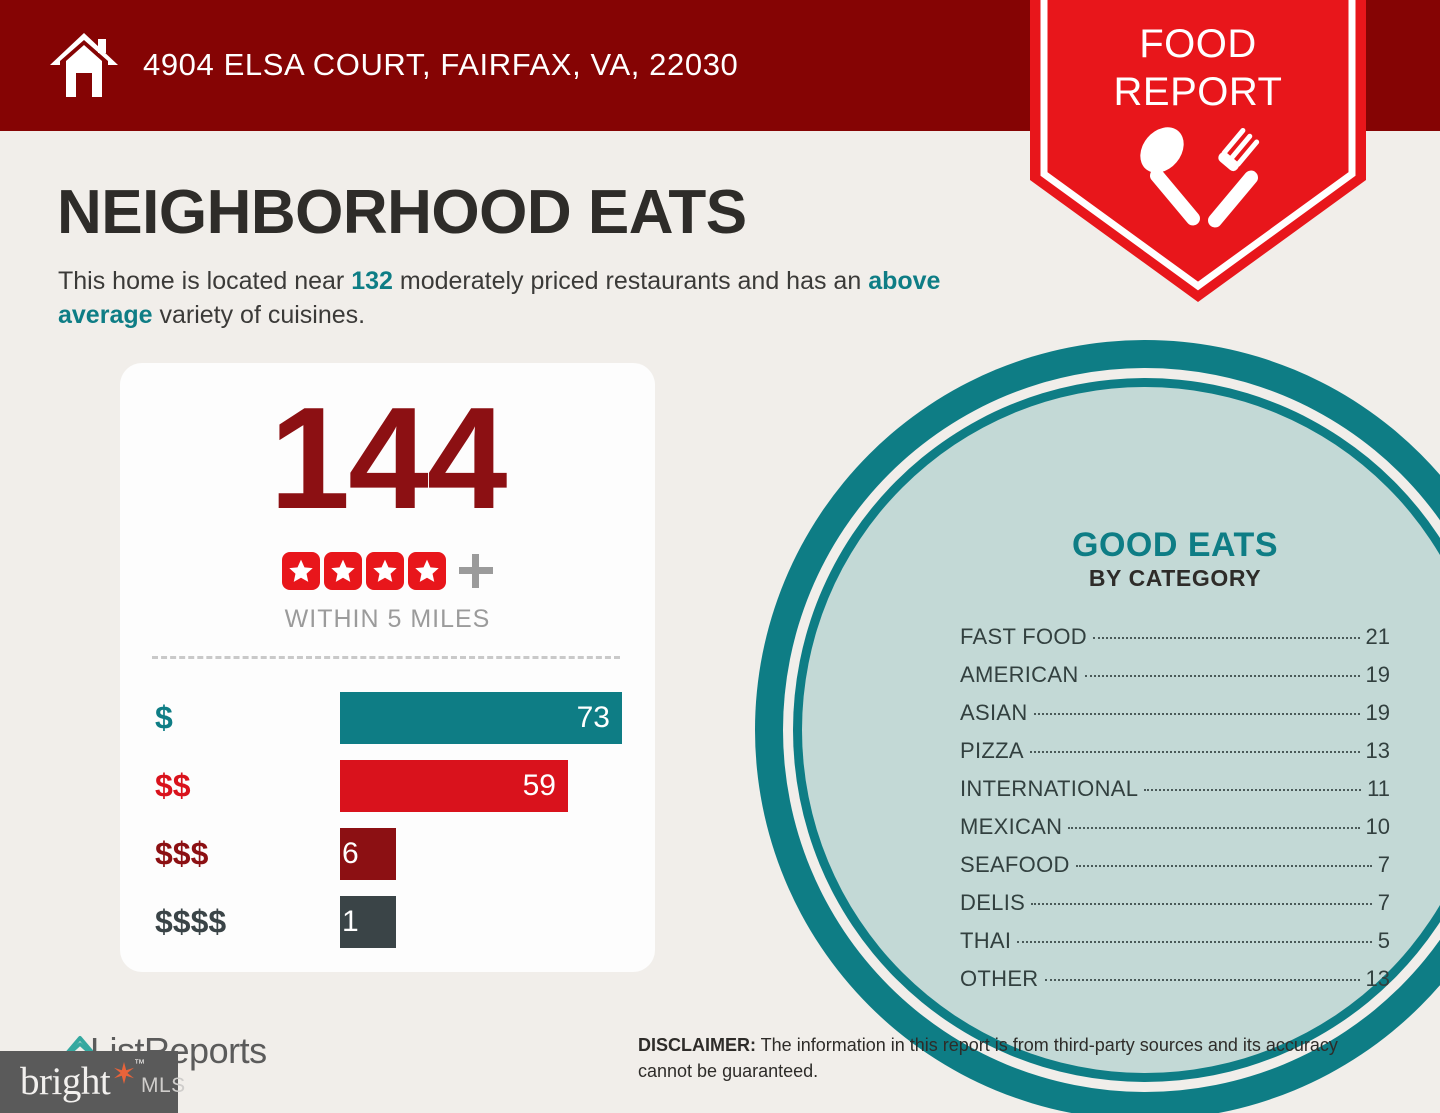 This screenshot has height=1113, width=1440. I want to click on badge-title: FOOD REPORT, so click(1198, 68).